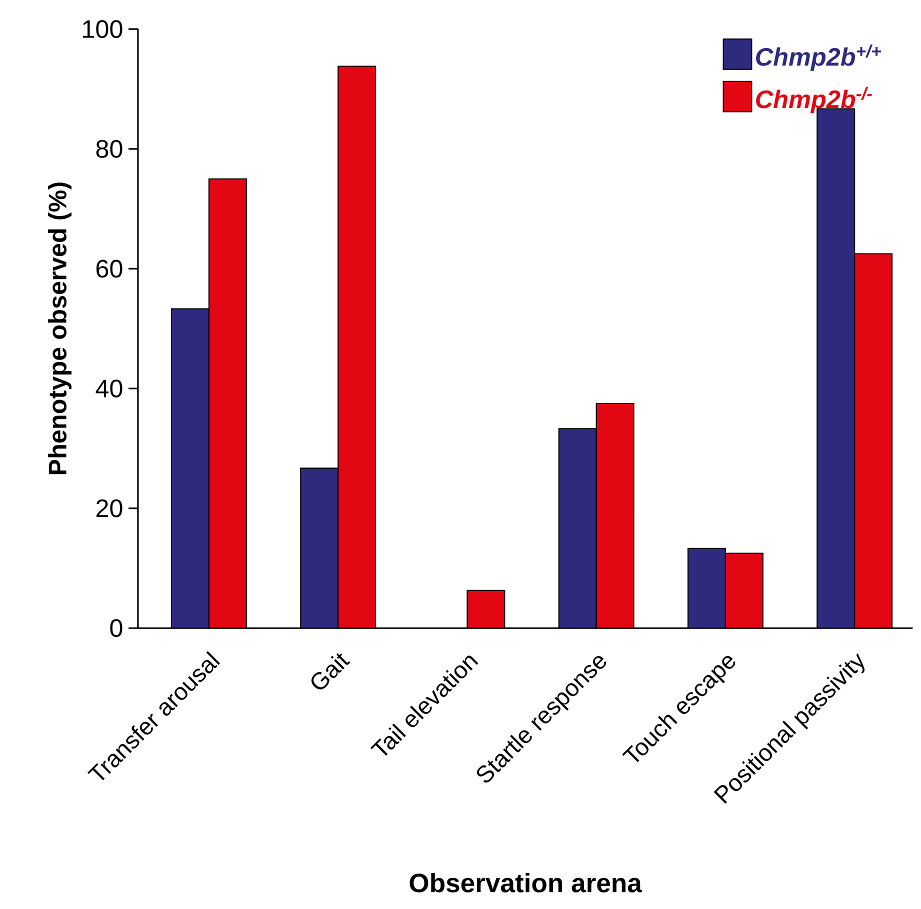 Image resolution: width=921 pixels, height=909 pixels. Describe the element at coordinates (526, 882) in the screenshot. I see `x-axis-title: Observation arena` at that location.